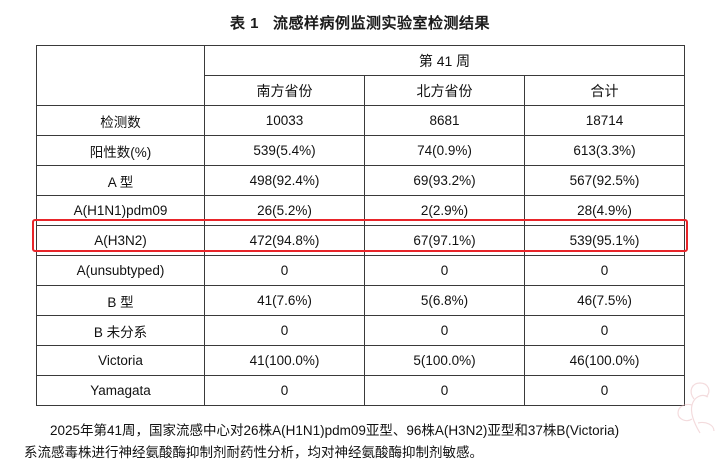 The image size is (720, 465). What do you see at coordinates (604, 150) in the screenshot?
I see `cell-positive-total: 613(3.3%)` at bounding box center [604, 150].